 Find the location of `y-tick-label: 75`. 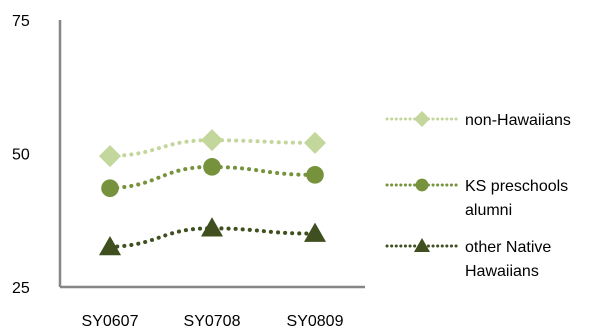

y-tick-label: 75 is located at coordinates (21, 21).